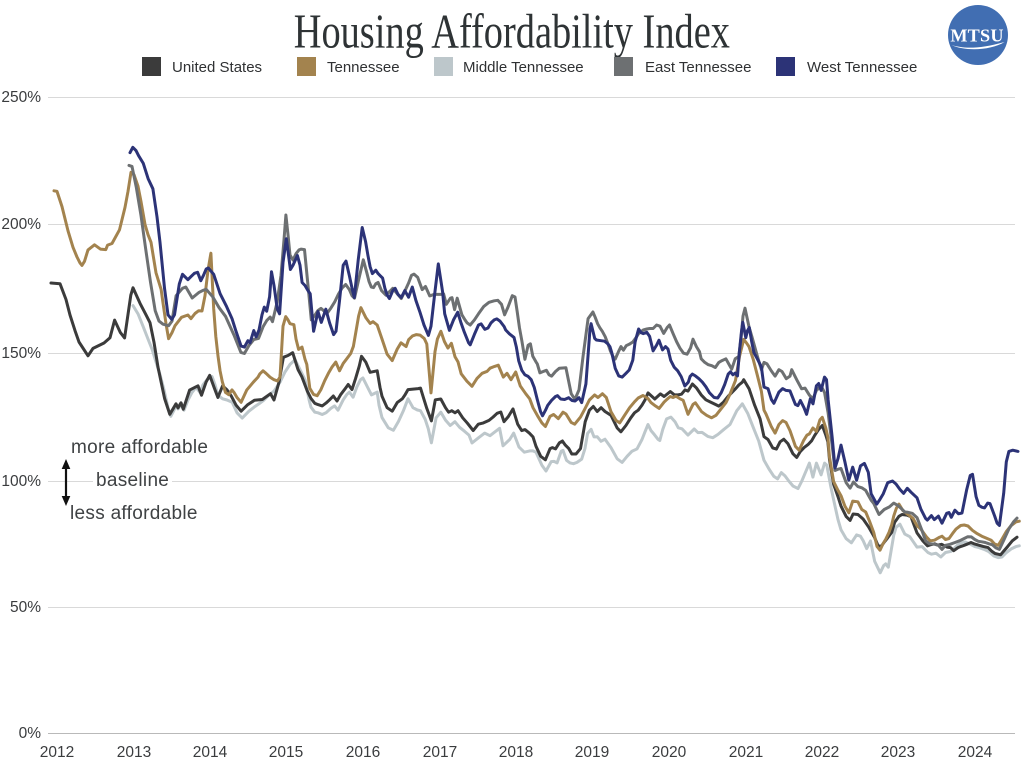 The width and height of the screenshot is (1024, 768). Describe the element at coordinates (976, 36) in the screenshot. I see `svg-text: MTSU` at that location.